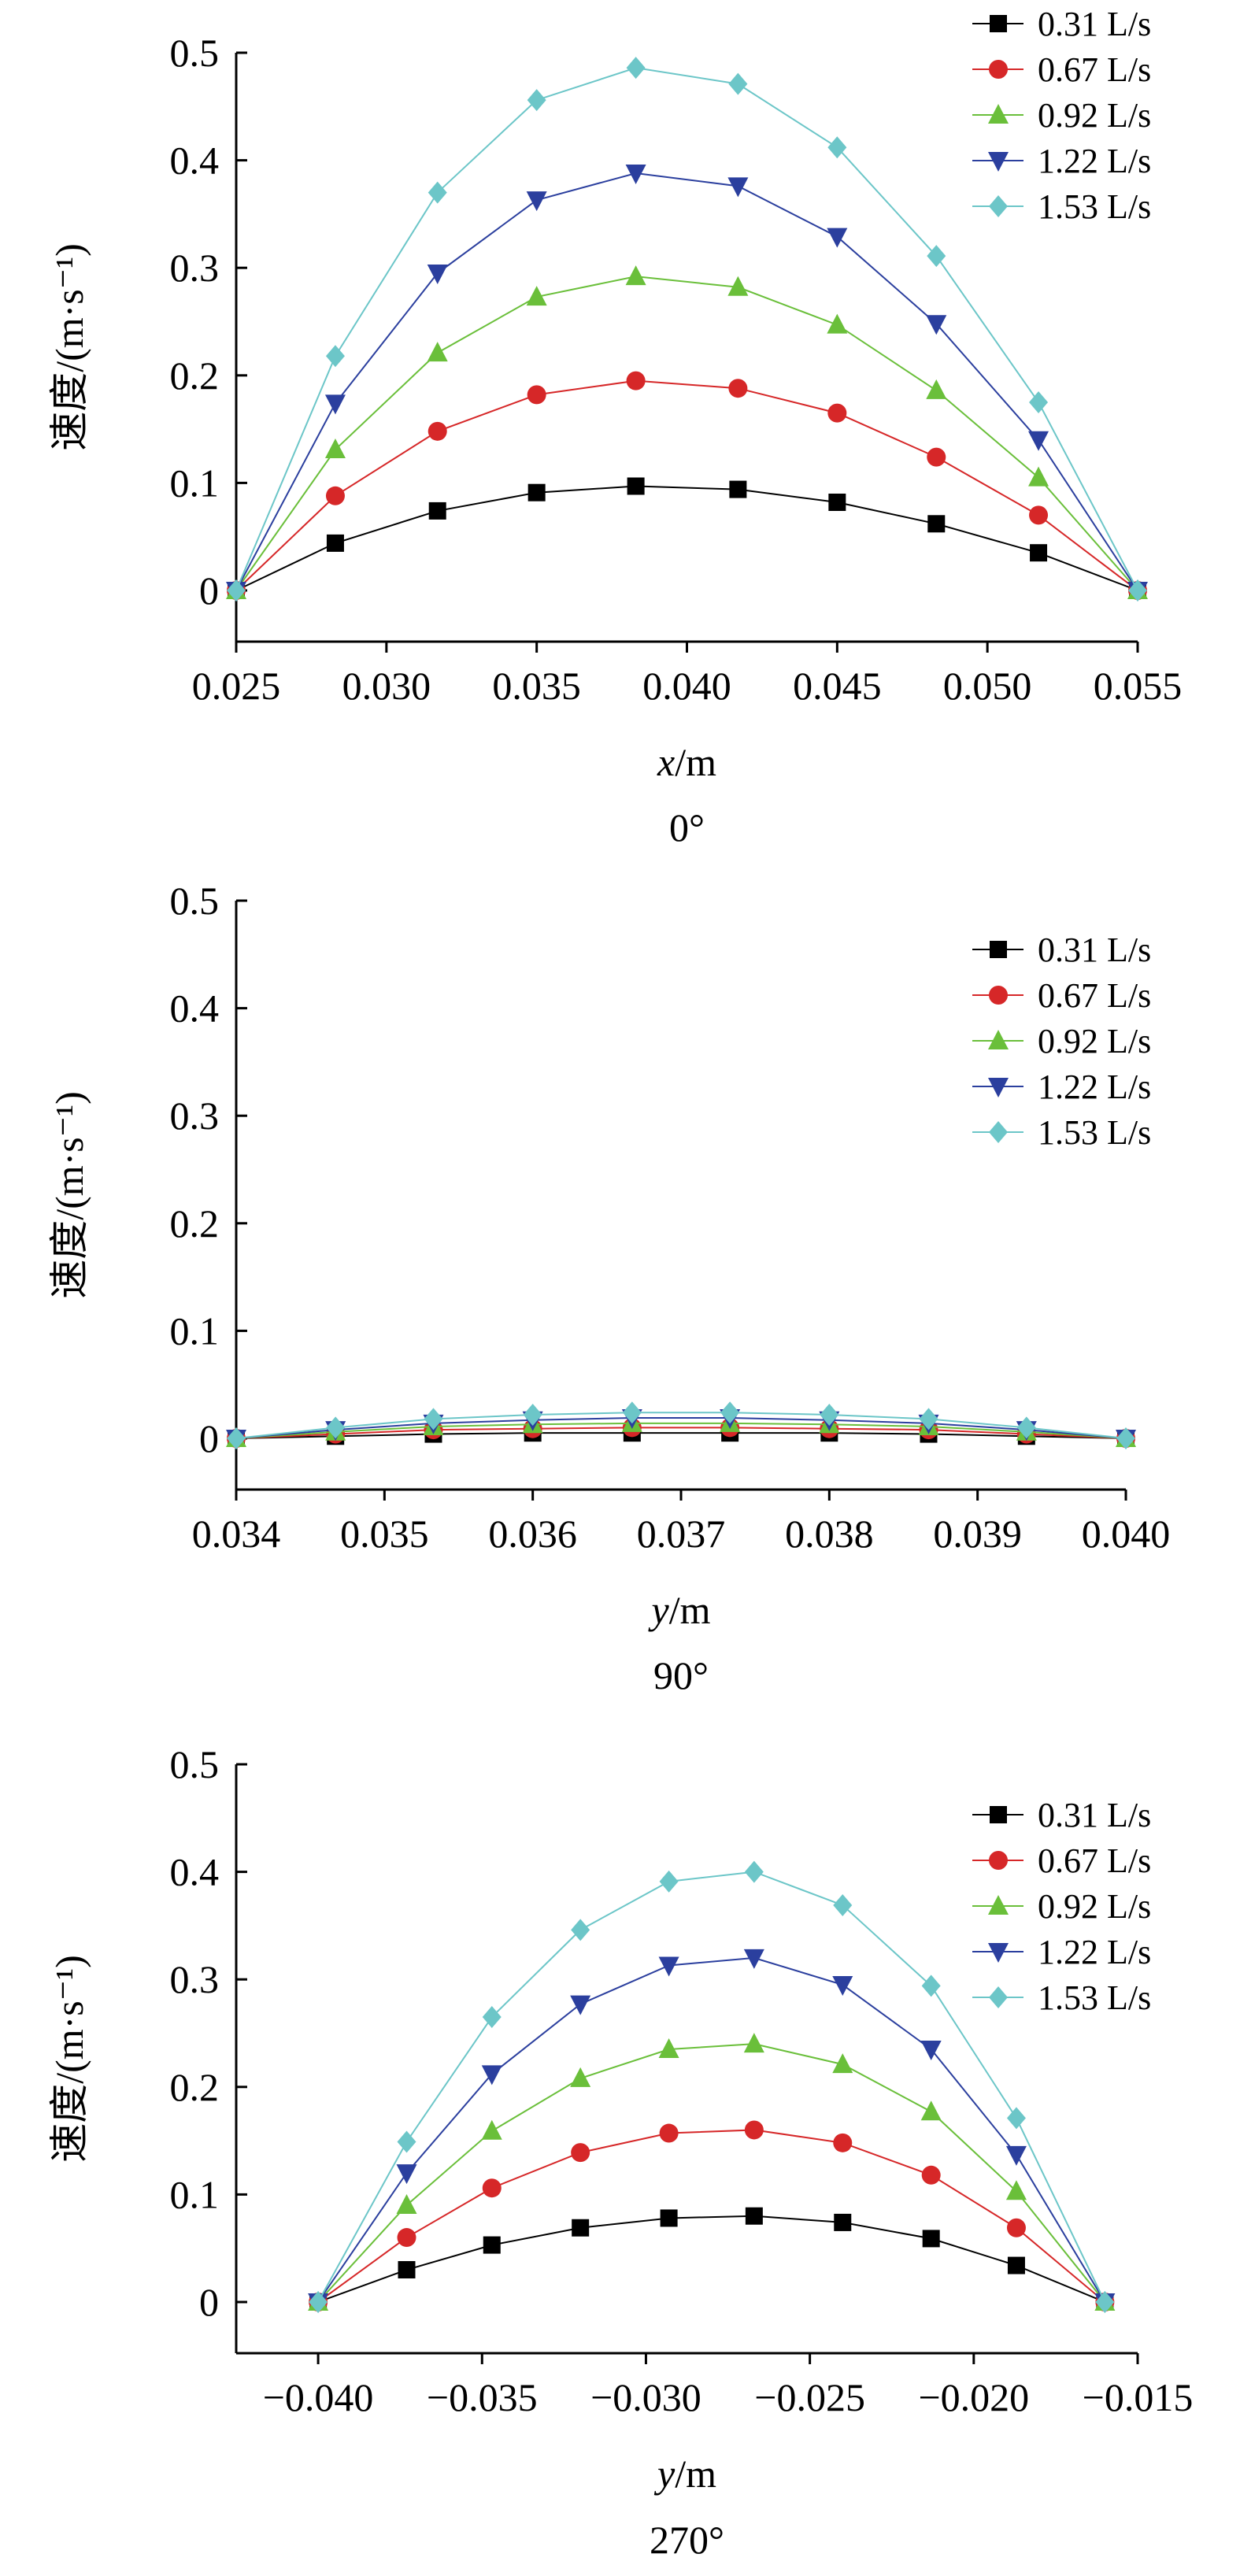 This screenshot has width=1240, height=2576. Describe the element at coordinates (1094, 24) in the screenshot. I see `legend-entry-label: 0.31 L/s` at that location.